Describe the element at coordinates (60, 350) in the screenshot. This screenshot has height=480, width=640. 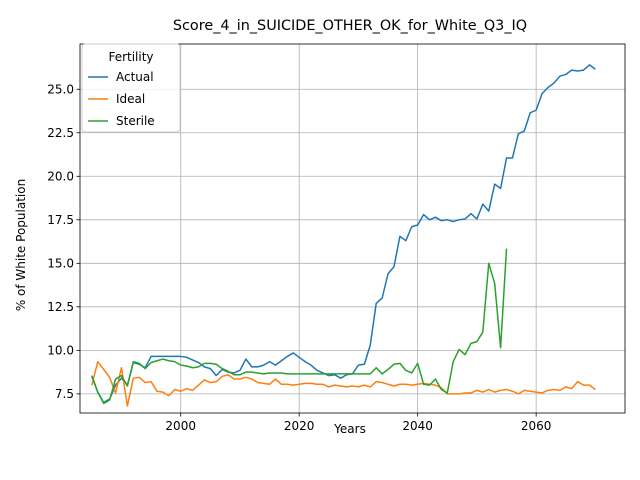
I see `y-tick-label: 10.0` at that location.